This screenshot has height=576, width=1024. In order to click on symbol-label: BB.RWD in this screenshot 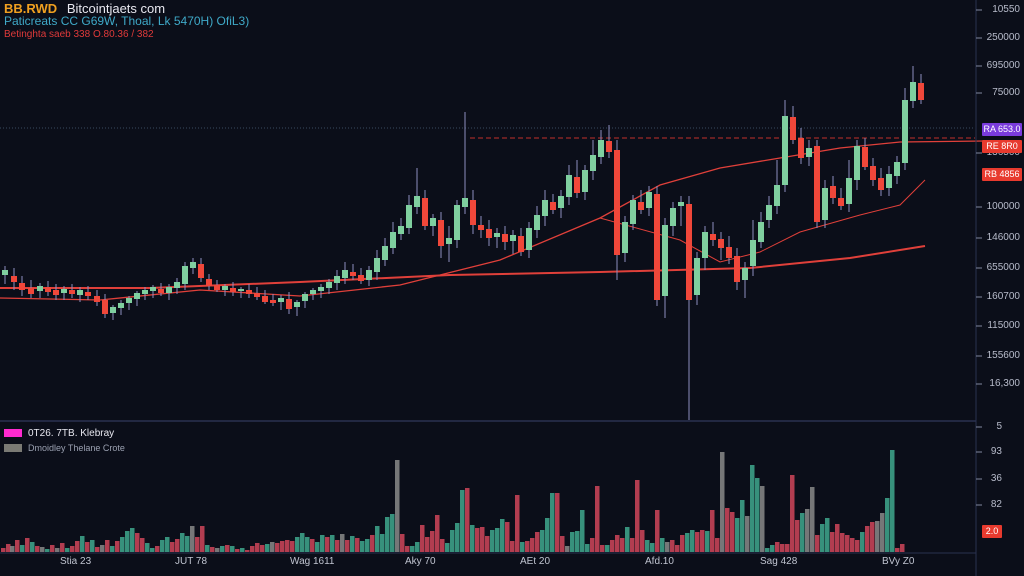, I will do `click(31, 8)`.